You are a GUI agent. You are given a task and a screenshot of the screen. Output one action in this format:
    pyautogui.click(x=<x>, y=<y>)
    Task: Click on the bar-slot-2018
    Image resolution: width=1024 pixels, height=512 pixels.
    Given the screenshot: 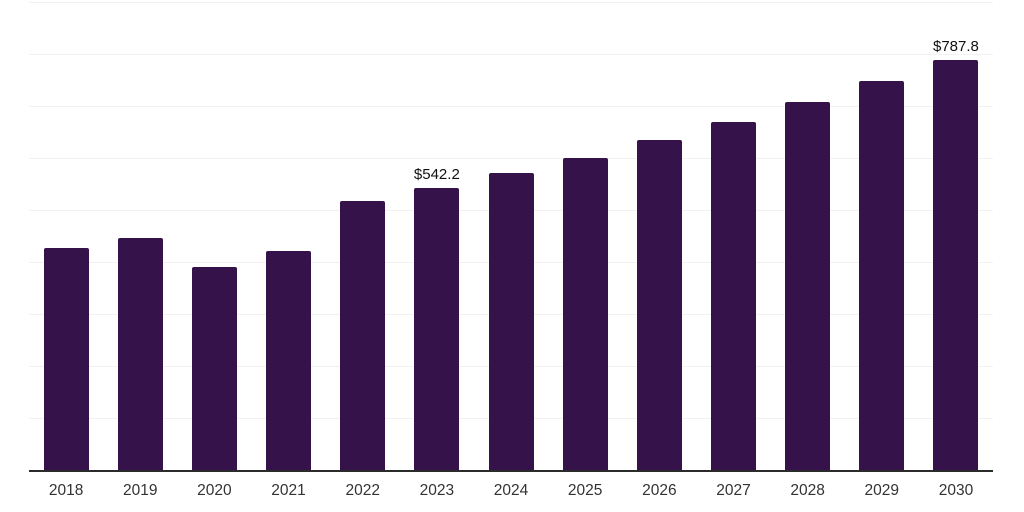 What is the action you would take?
    pyautogui.click(x=66, y=236)
    